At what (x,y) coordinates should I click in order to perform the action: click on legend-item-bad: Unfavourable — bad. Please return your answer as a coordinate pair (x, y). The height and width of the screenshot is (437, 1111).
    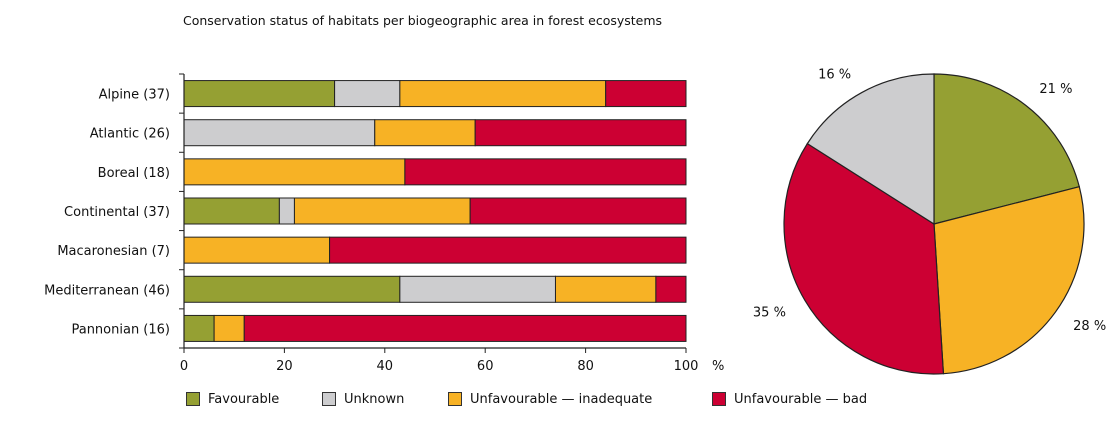
    Looking at the image, I should click on (789, 399).